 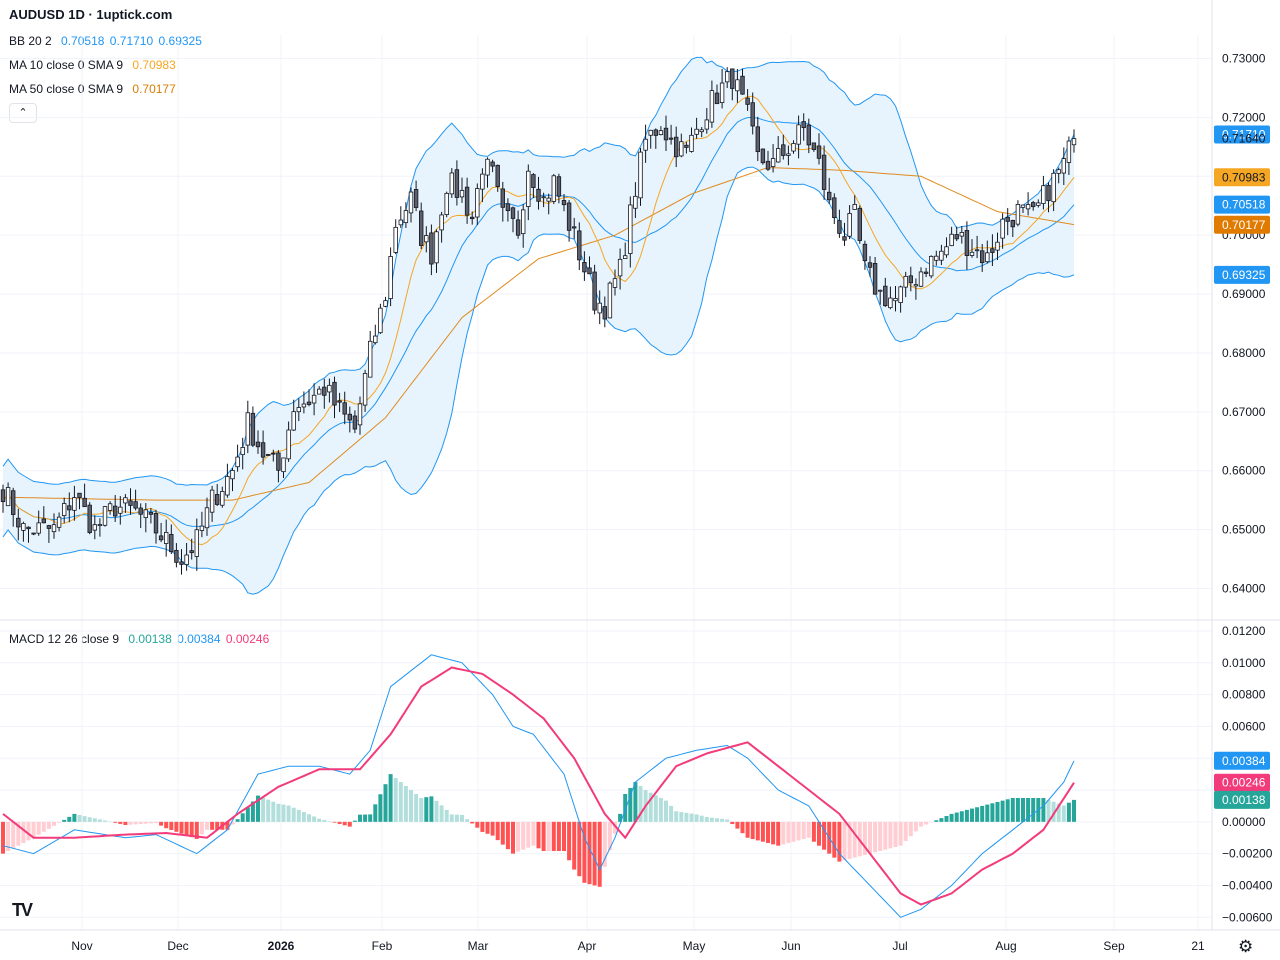 What do you see at coordinates (22, 910) in the screenshot?
I see `tradingview-logo: TV` at bounding box center [22, 910].